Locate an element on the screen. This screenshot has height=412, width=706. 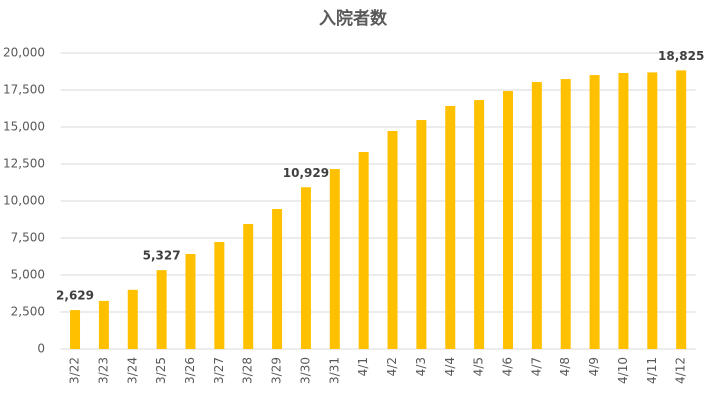
data-label: 2,629 is located at coordinates (75, 296).